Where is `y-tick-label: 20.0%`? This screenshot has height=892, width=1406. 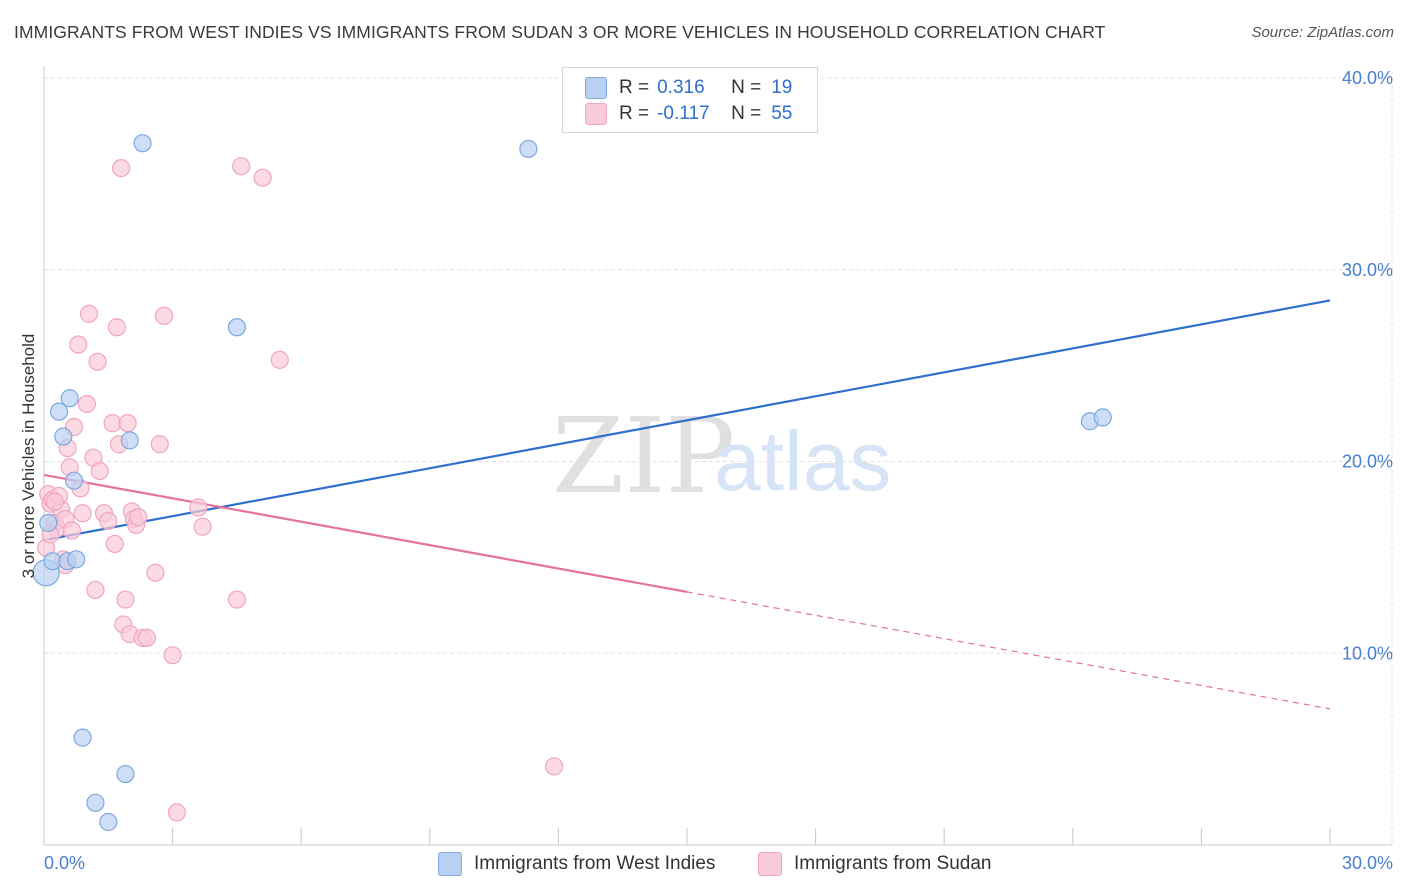
y-tick-label: 20.0% is located at coordinates (1367, 462).